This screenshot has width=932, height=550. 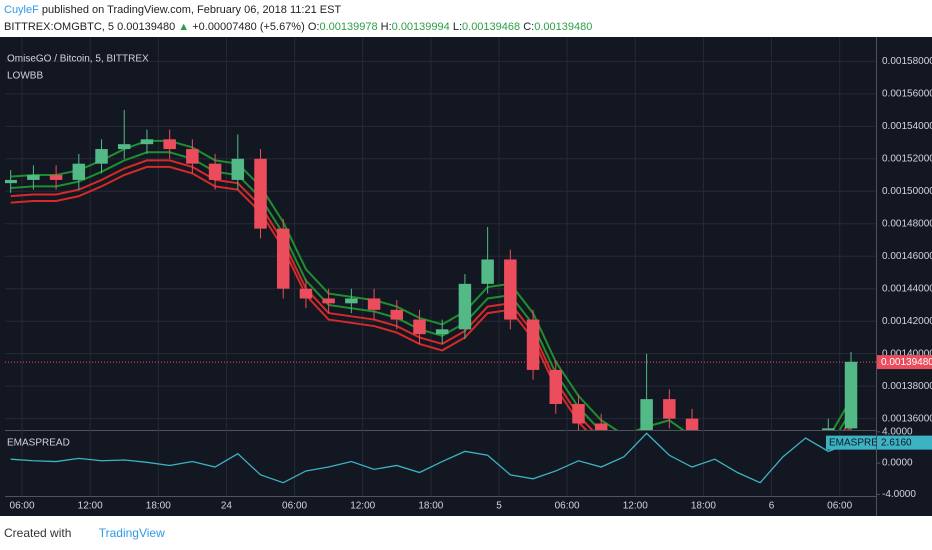 I want to click on y-tick-label: 0.00148000, so click(x=907, y=223).